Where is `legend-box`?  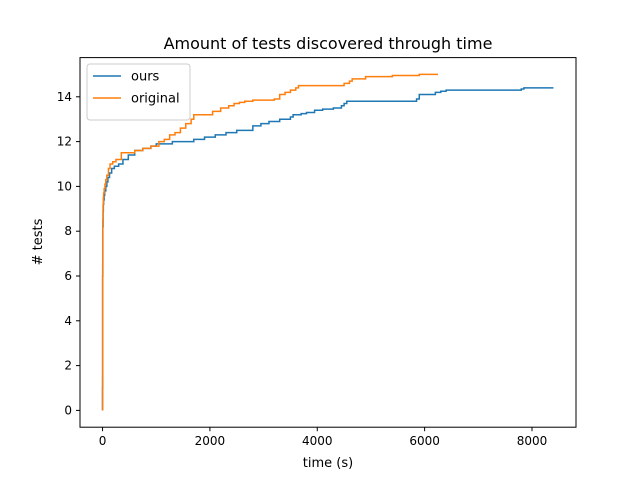
legend-box is located at coordinates (138, 92).